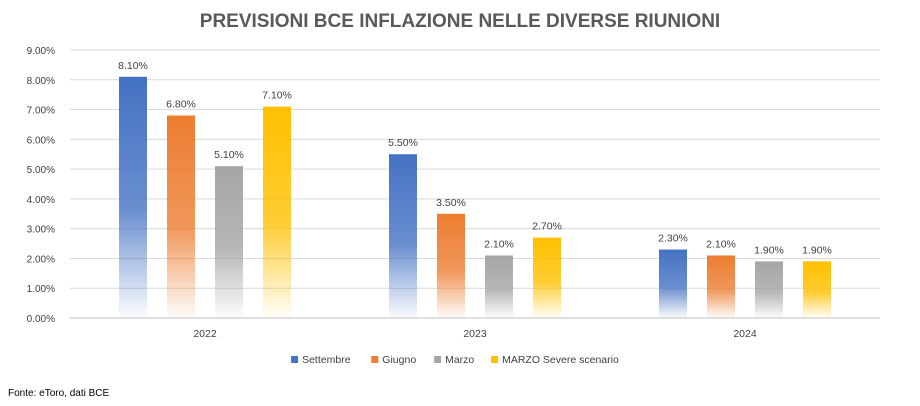 This screenshot has height=406, width=920. Describe the element at coordinates (560, 360) in the screenshot. I see `legend-label: MARZO Severe scenario` at that location.